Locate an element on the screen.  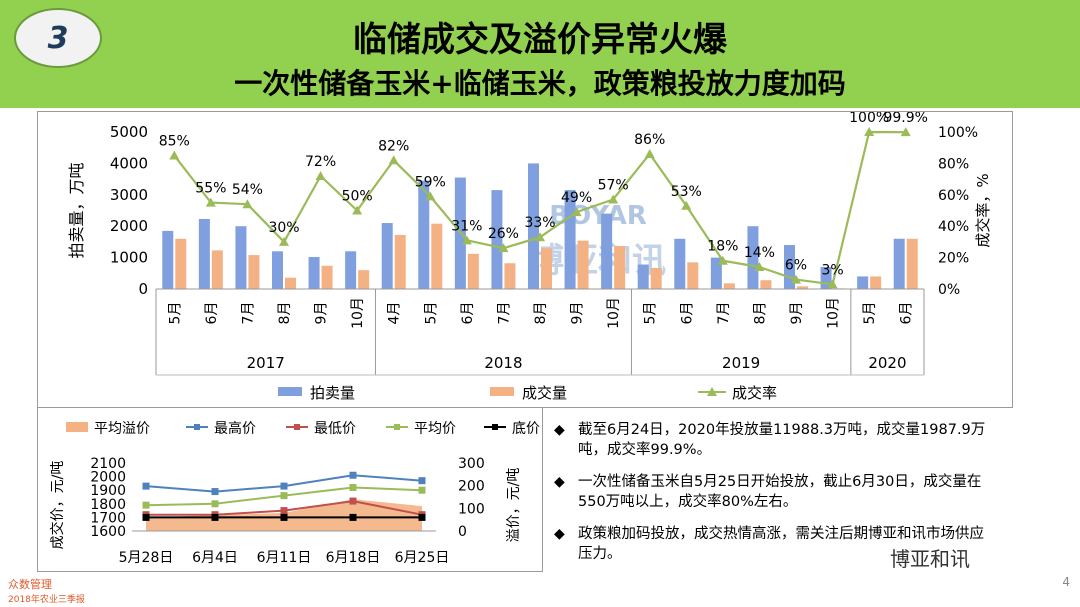
x-category-label: 9月 is located at coordinates (322, 313).